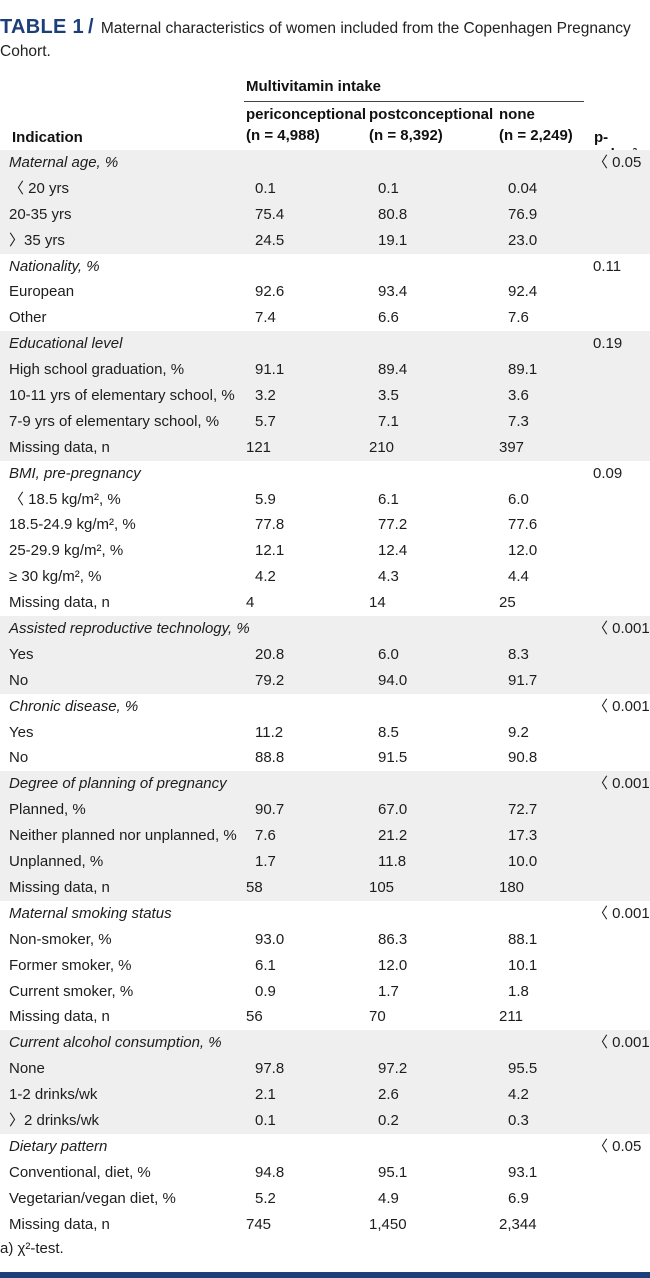 Image resolution: width=650 pixels, height=1278 pixels. Describe the element at coordinates (270, 214) in the screenshot. I see `periconceptional-value: 75.4` at that location.